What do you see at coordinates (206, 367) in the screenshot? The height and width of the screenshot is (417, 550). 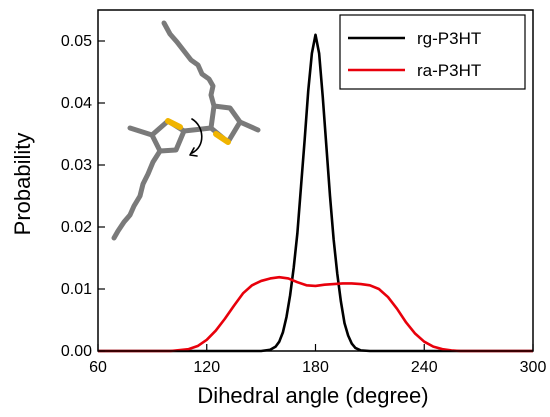 I see `x-tick-label: 120` at bounding box center [206, 367].